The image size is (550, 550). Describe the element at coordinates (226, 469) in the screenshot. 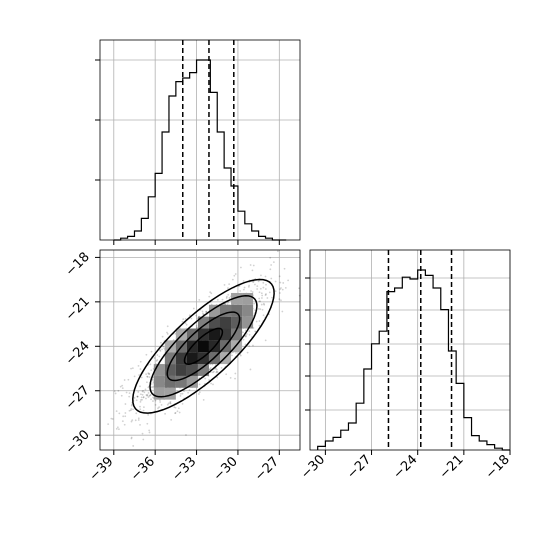

I see `x-tick-label: −30` at that location.